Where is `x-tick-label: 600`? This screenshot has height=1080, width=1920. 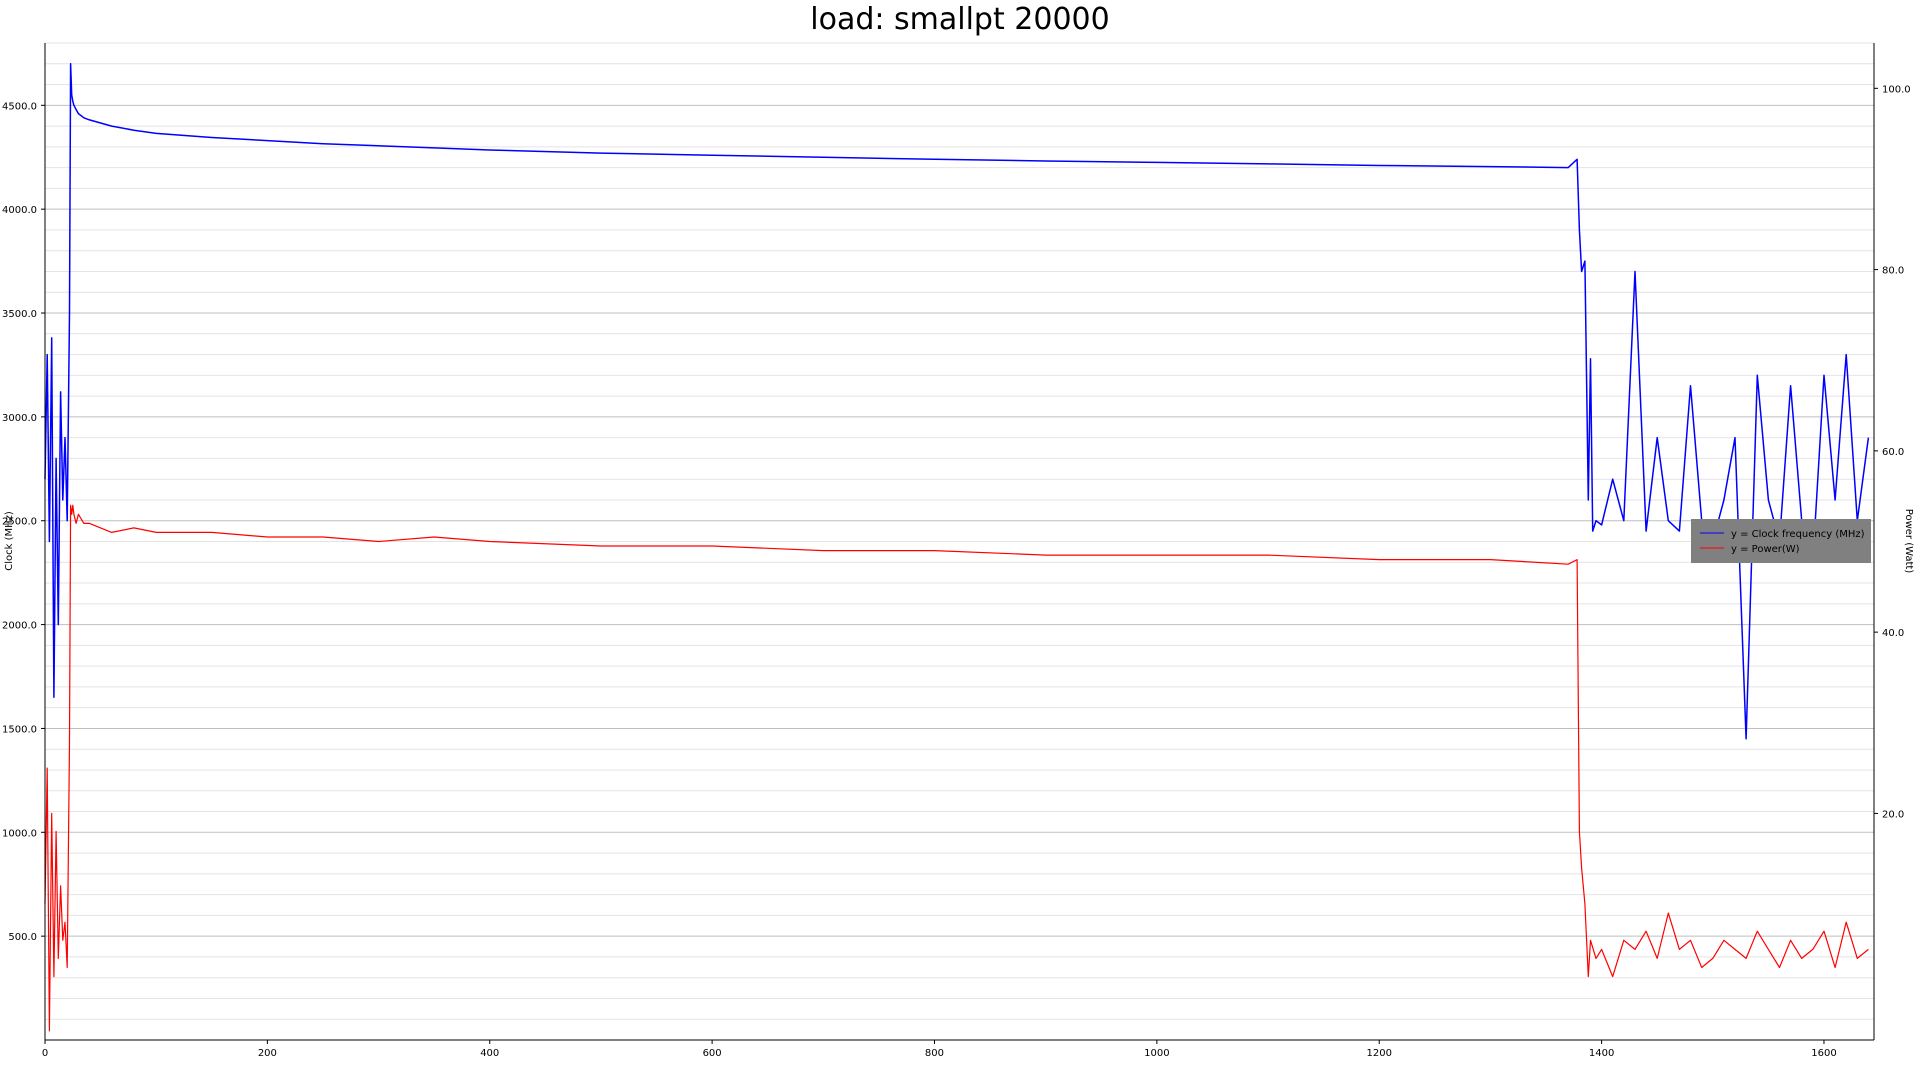
x-tick-label: 600 is located at coordinates (712, 1053).